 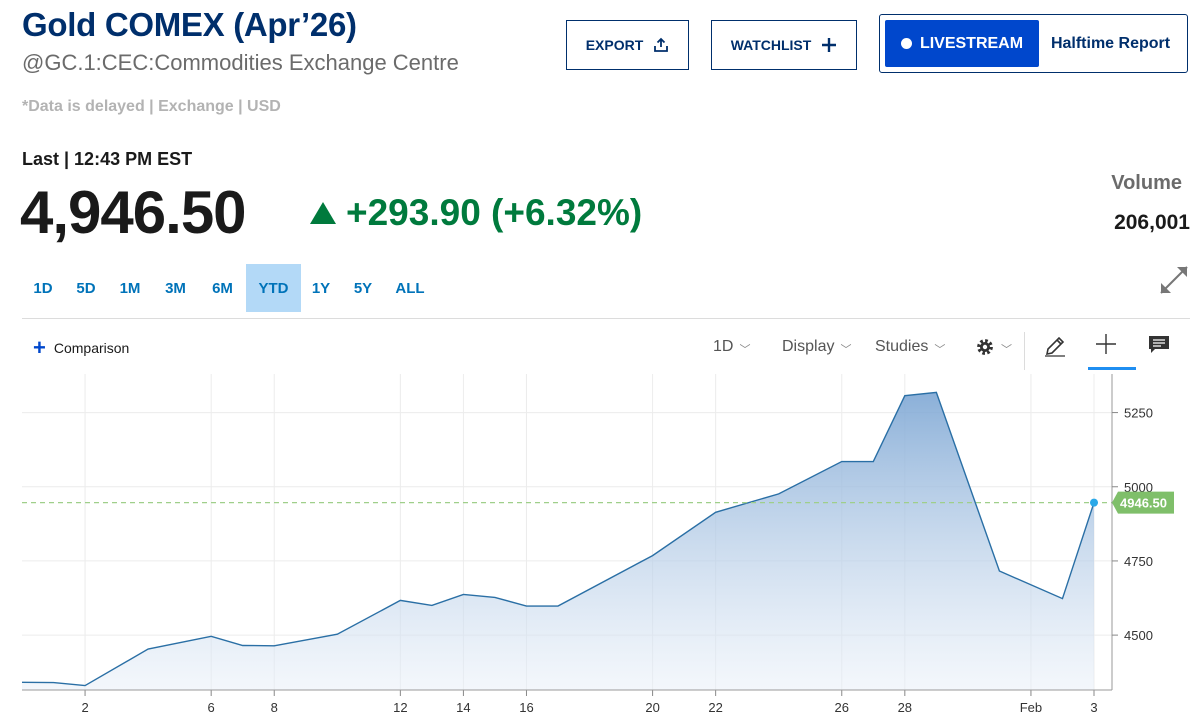 I want to click on last-price: 4,946.50, so click(x=133, y=212).